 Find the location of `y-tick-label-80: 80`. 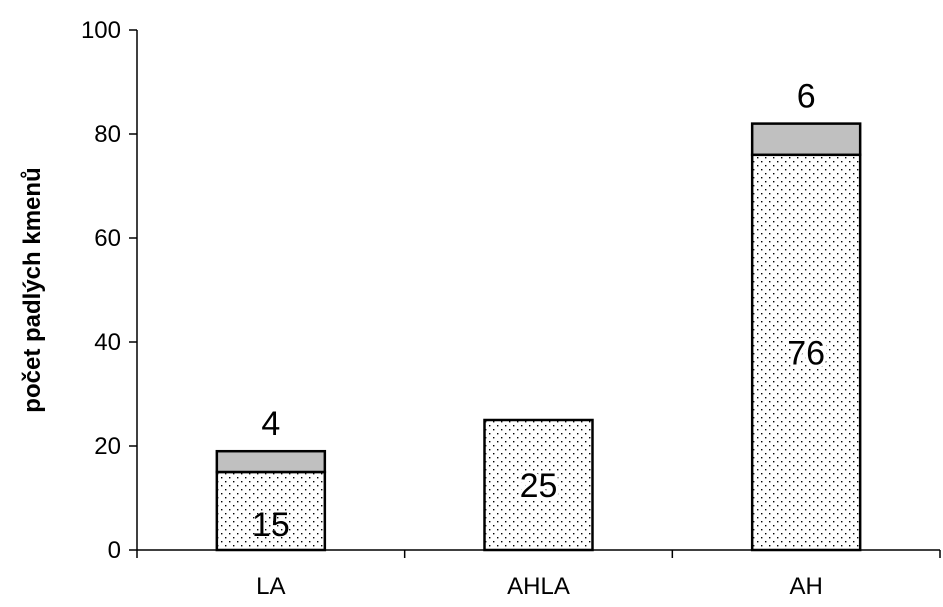

y-tick-label-80: 80 is located at coordinates (107, 134).